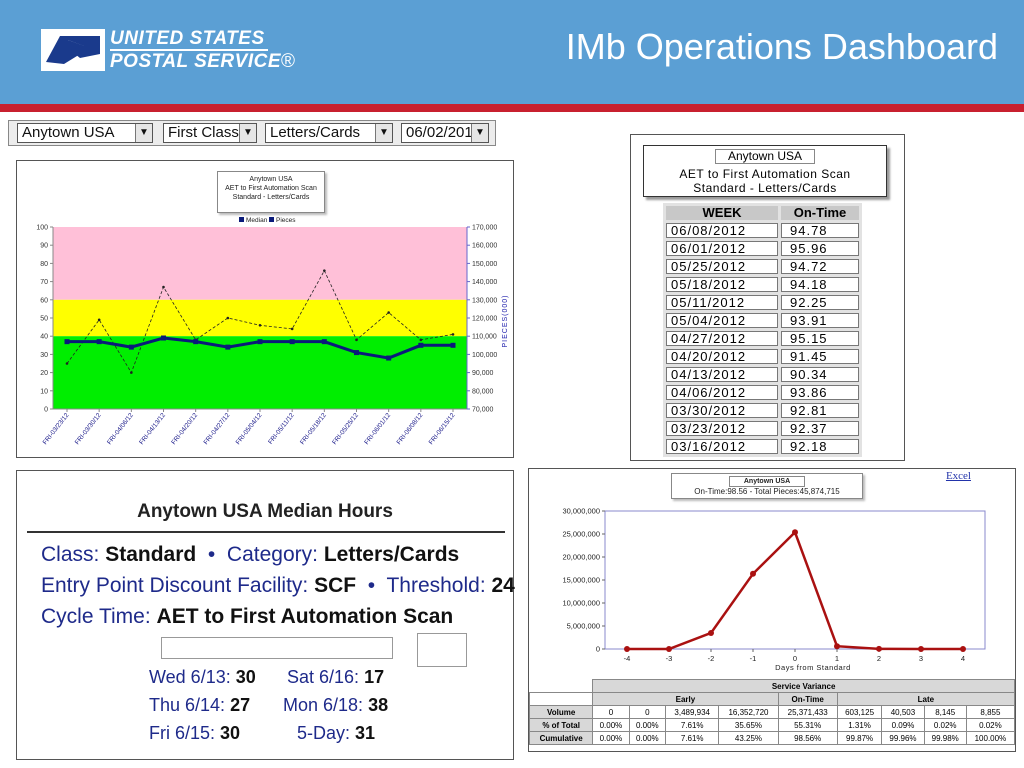 The image size is (1024, 768). I want to click on table-corner-cell, so click(561, 686).